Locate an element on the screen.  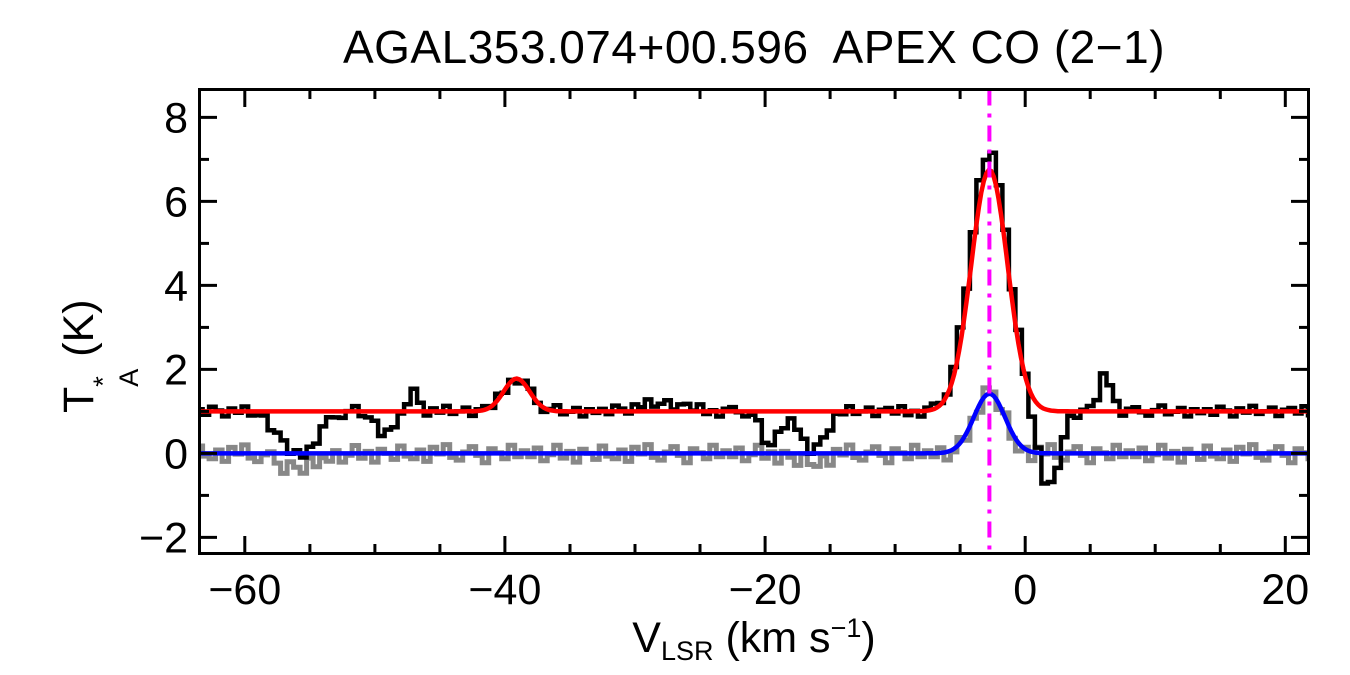
y-label-scripts: * A is located at coordinates (116, 377).